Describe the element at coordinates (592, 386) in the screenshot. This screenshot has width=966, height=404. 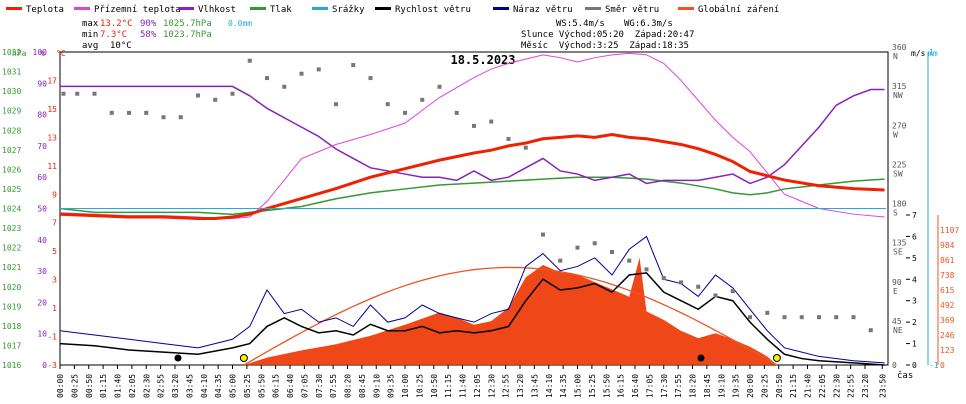
I see `x-tick-label: 15:25` at that location.